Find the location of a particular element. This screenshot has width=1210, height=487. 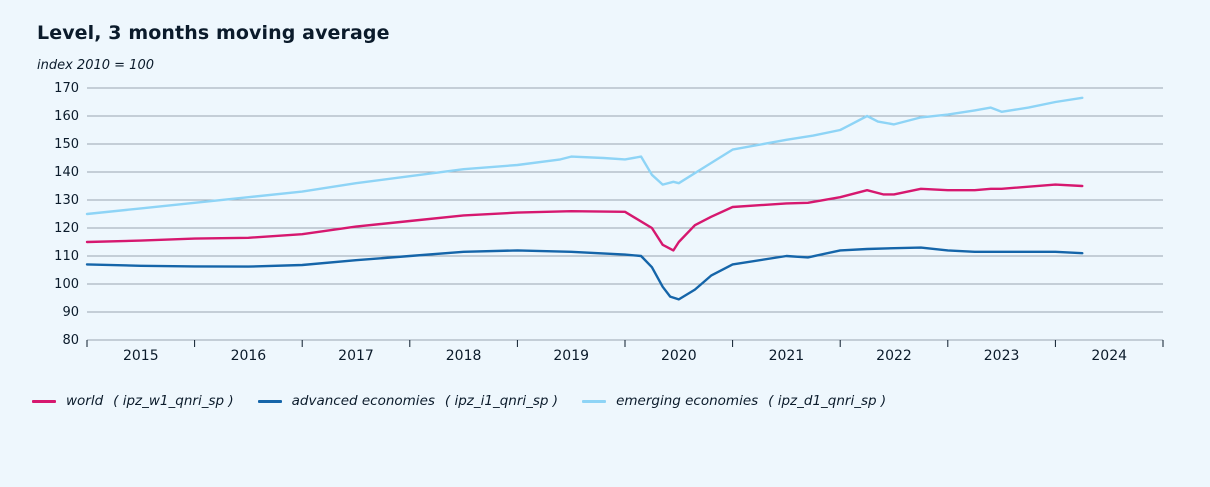

legend-label-world: world is located at coordinates (85, 401).